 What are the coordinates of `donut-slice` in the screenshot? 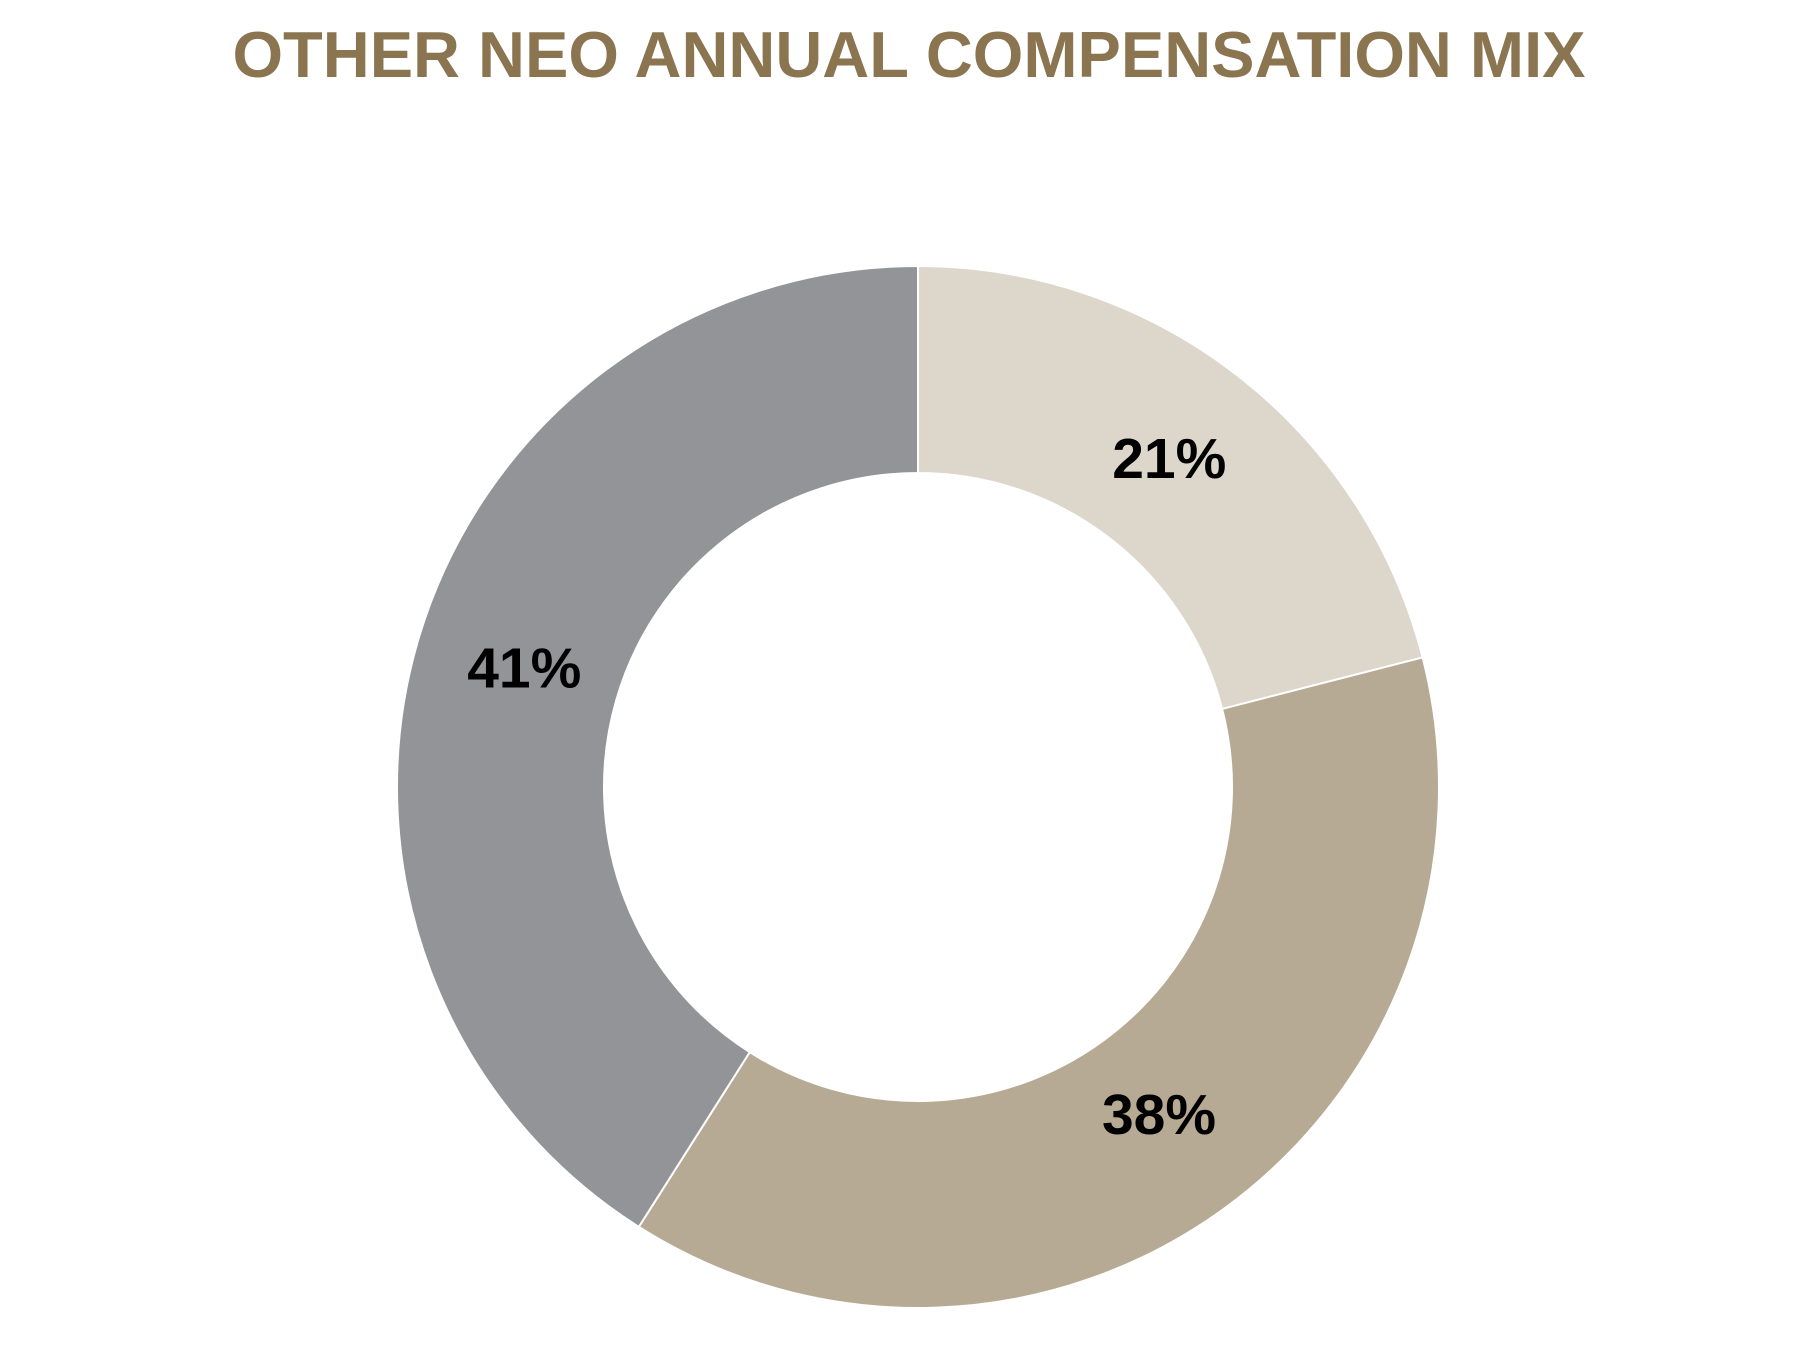 It's located at (1170, 487).